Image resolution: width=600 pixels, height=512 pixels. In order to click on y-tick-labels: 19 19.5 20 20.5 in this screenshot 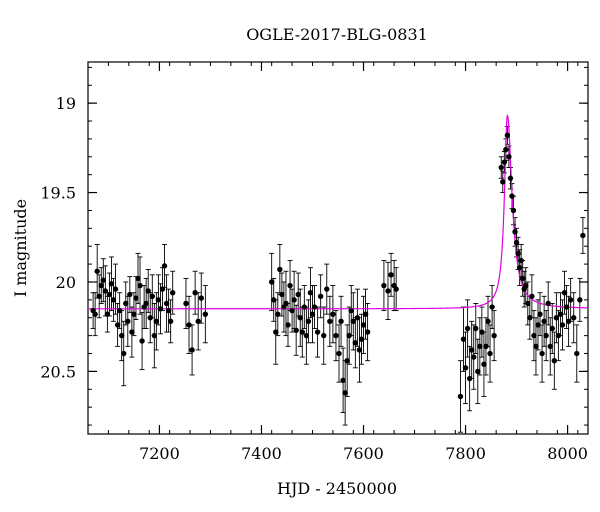, I will do `click(58, 237)`.